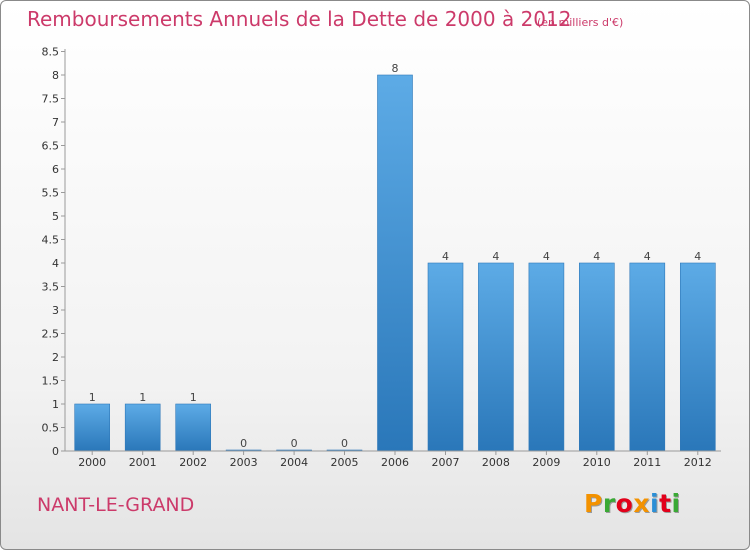  Describe the element at coordinates (244, 462) in the screenshot. I see `x-tick-label-2003: 2003` at that location.